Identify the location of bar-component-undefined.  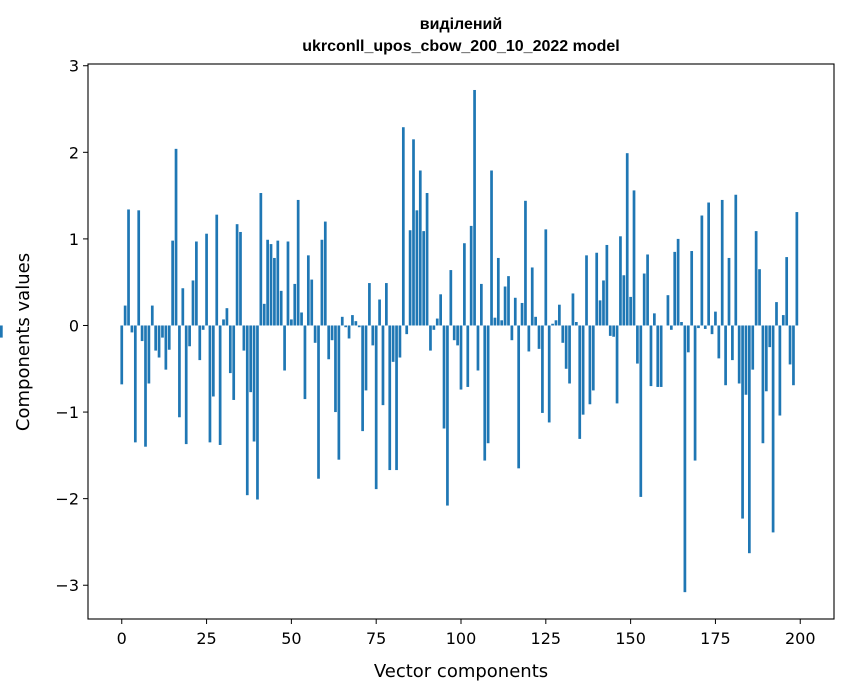
(1, 331).